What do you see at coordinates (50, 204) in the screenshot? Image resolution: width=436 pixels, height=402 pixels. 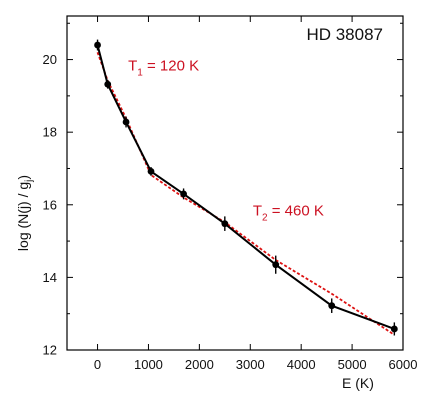 I see `y-tick-label: 16` at bounding box center [50, 204].